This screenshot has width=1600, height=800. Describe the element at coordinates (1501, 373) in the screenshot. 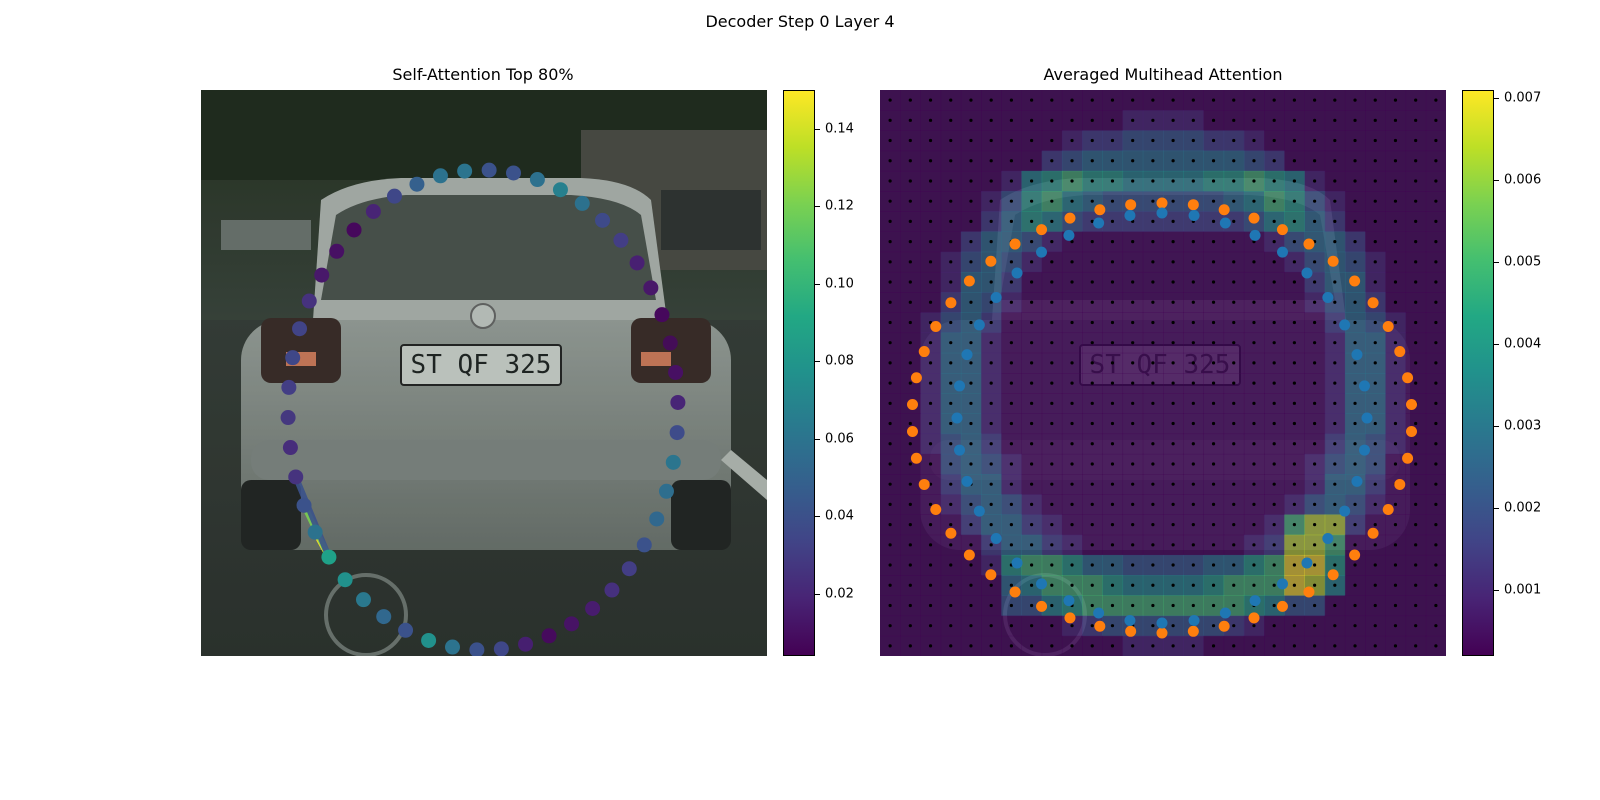

I see `right-colorbar: 0.001 0.002 0.003 0.004 0.005 0.006 0.007` at that location.